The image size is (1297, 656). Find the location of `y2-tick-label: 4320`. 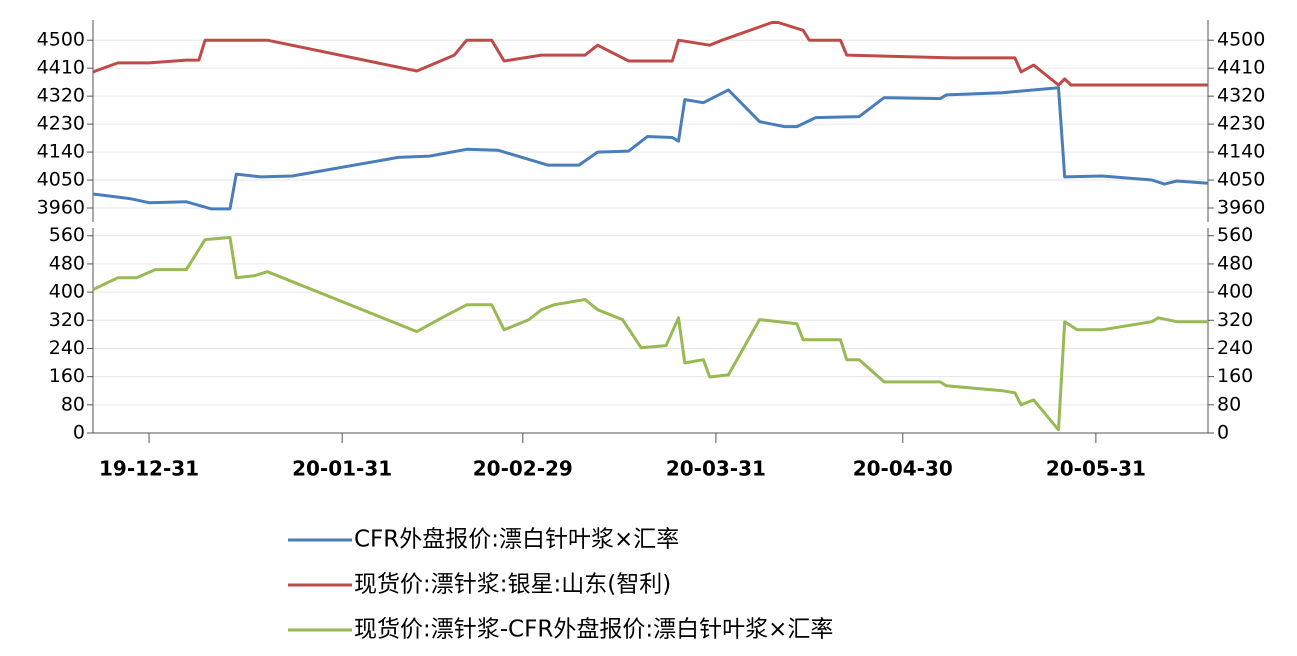

y2-tick-label: 4320 is located at coordinates (1241, 96).